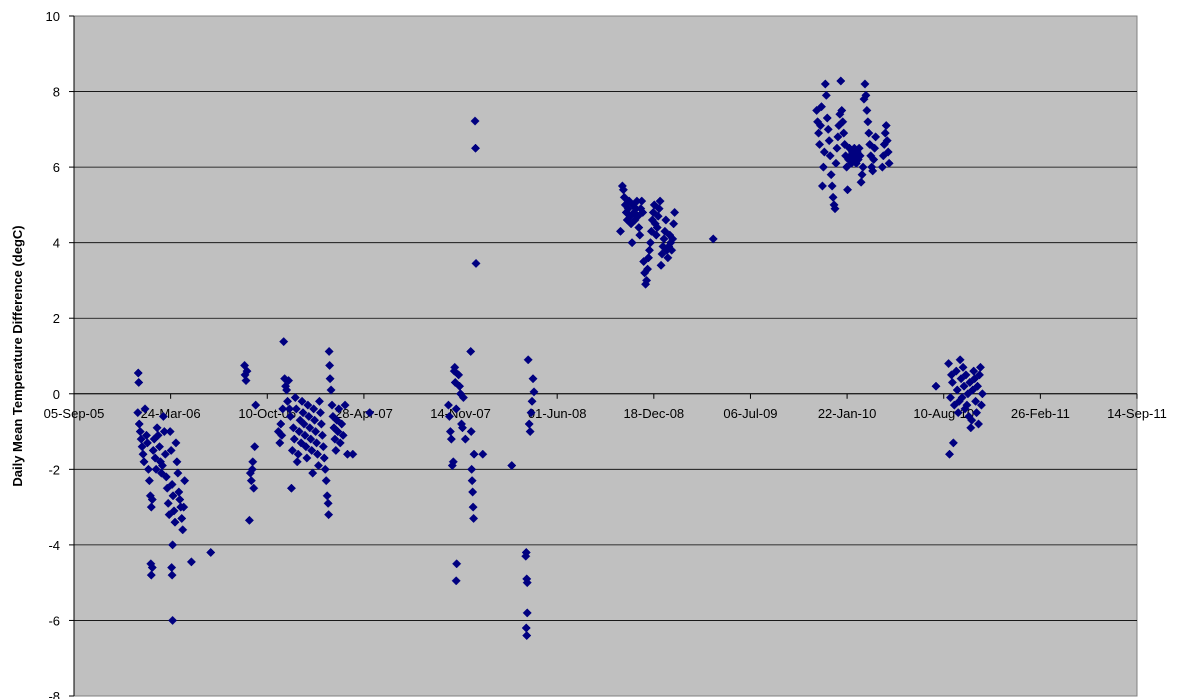 Image resolution: width=1179 pixels, height=699 pixels. I want to click on x-tick-label: 14-Nov-07, so click(460, 413).